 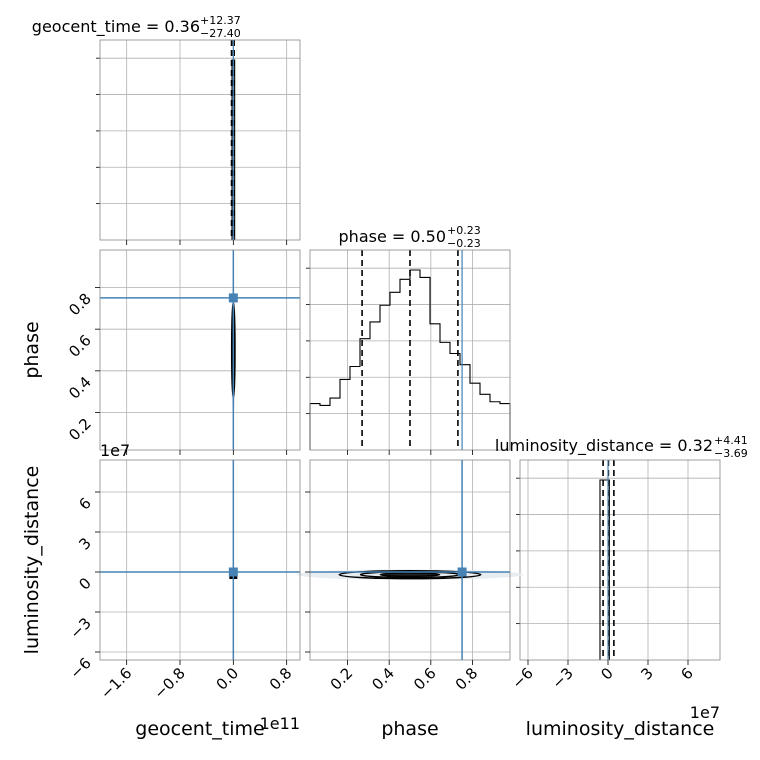 What do you see at coordinates (383, 679) in the screenshot?
I see `xtick-label-phase: 0.4` at bounding box center [383, 679].